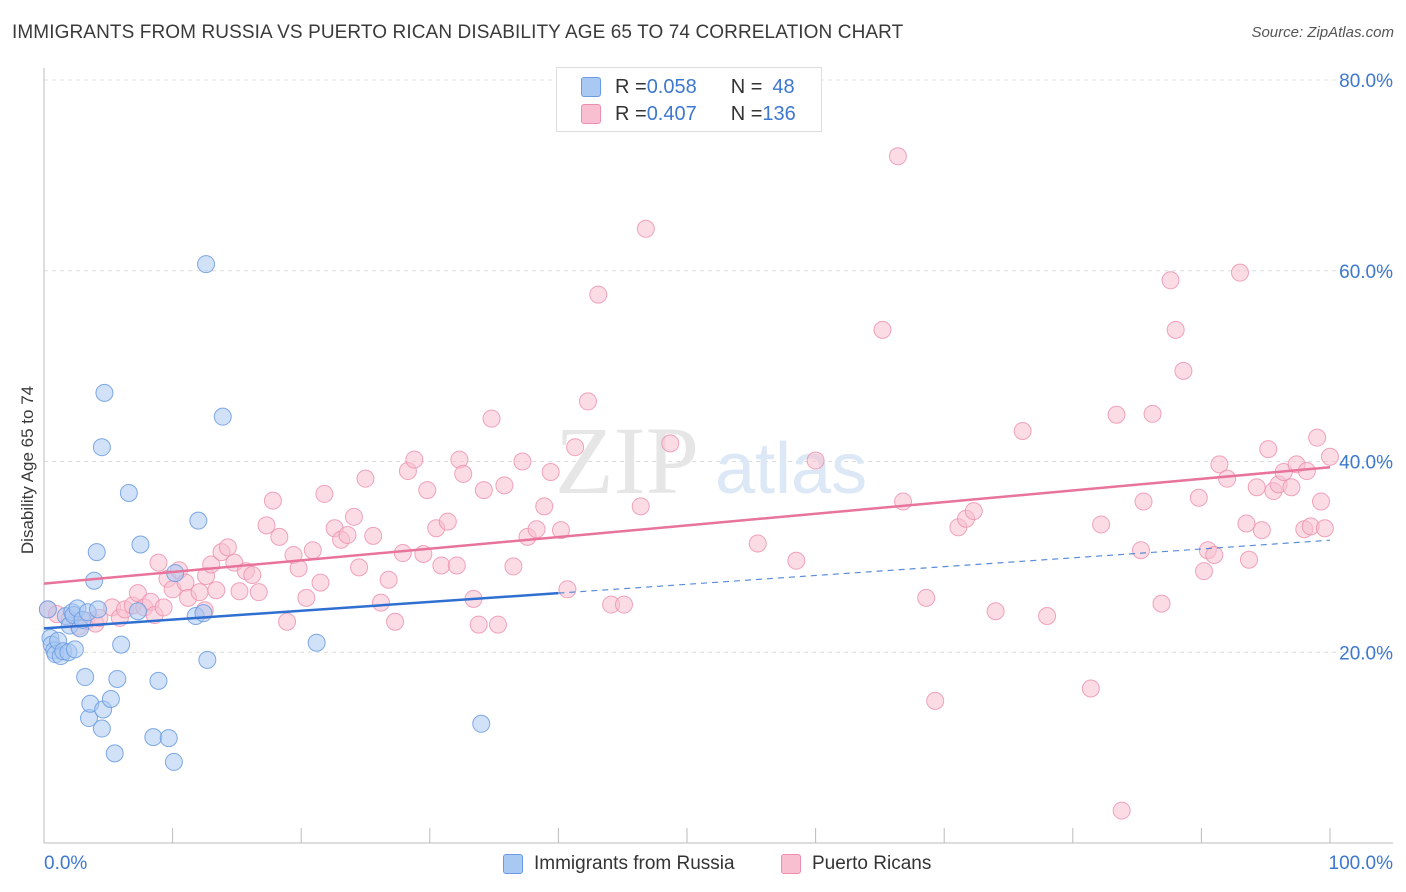 This screenshot has height=892, width=1406. I want to click on stats-row-russia: R = 0.058 N = 48, so click(688, 87).